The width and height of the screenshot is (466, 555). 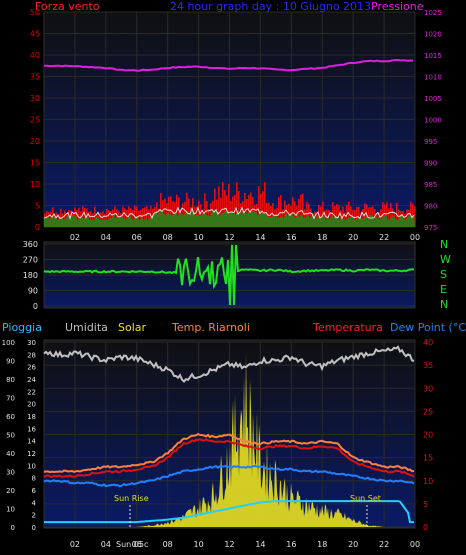 I want to click on rain-axis-label: Pioggia, so click(x=22, y=327).